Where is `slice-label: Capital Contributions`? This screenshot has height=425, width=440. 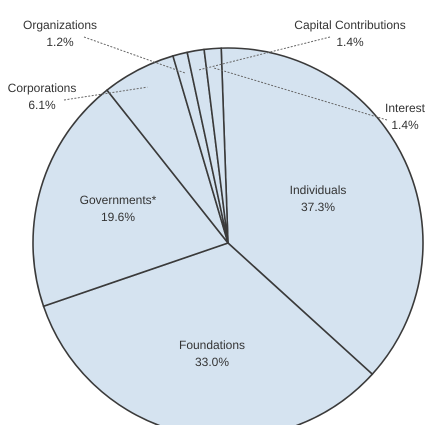 slice-label: Capital Contributions is located at coordinates (350, 25).